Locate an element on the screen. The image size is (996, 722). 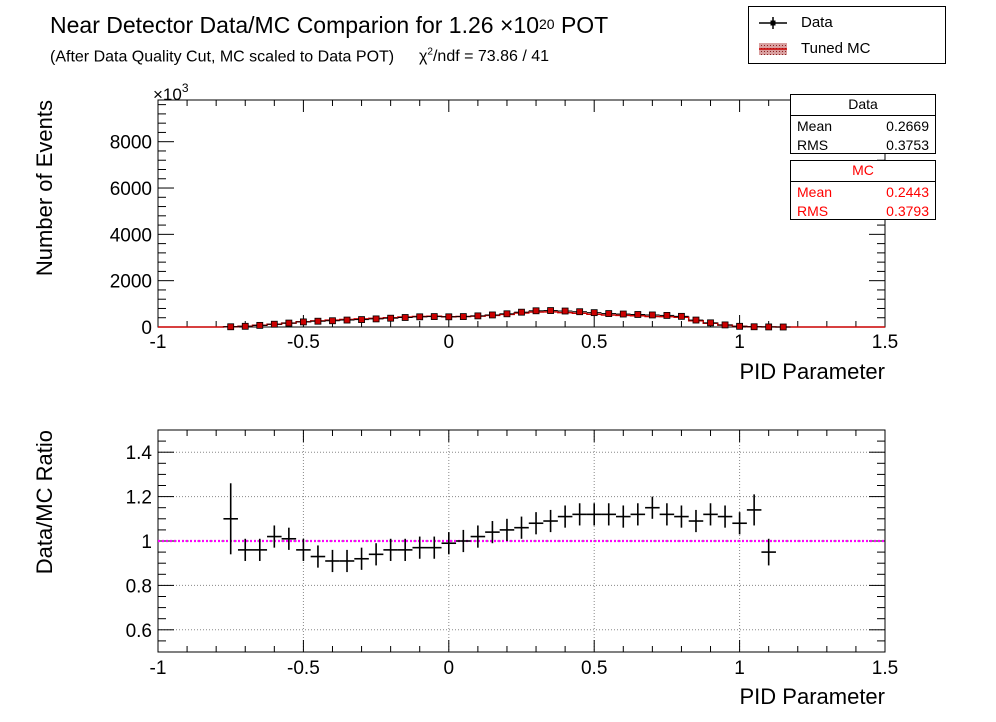
legend-marker-data is located at coordinates (773, 23).